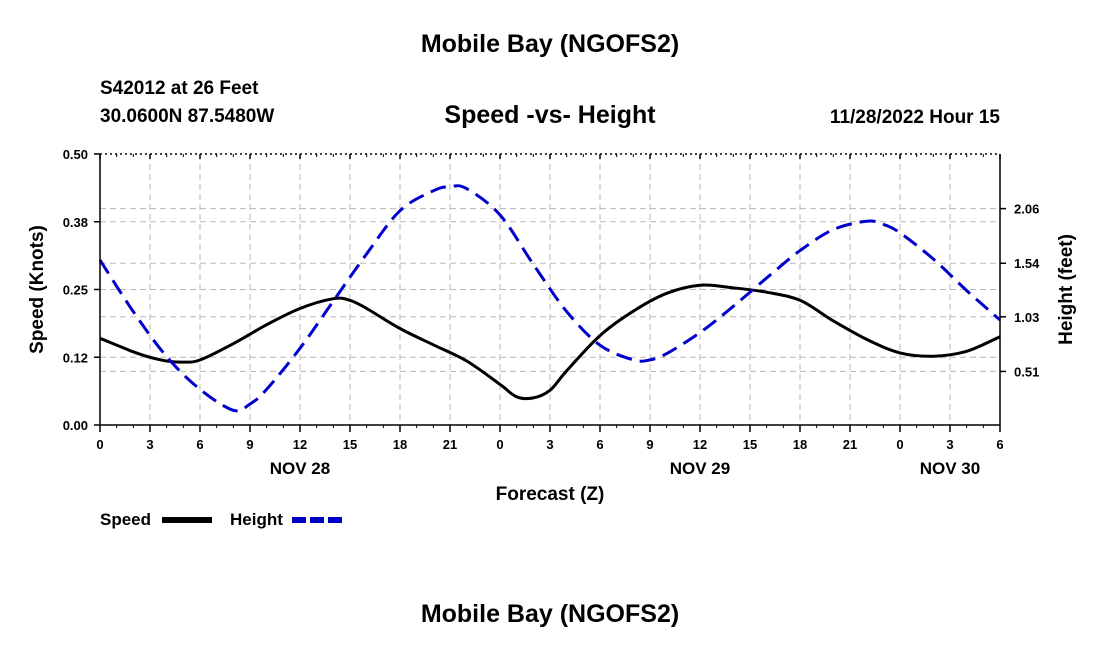  I want to click on forecast-datetime: 11/28/2022 Hour 15, so click(914, 117).